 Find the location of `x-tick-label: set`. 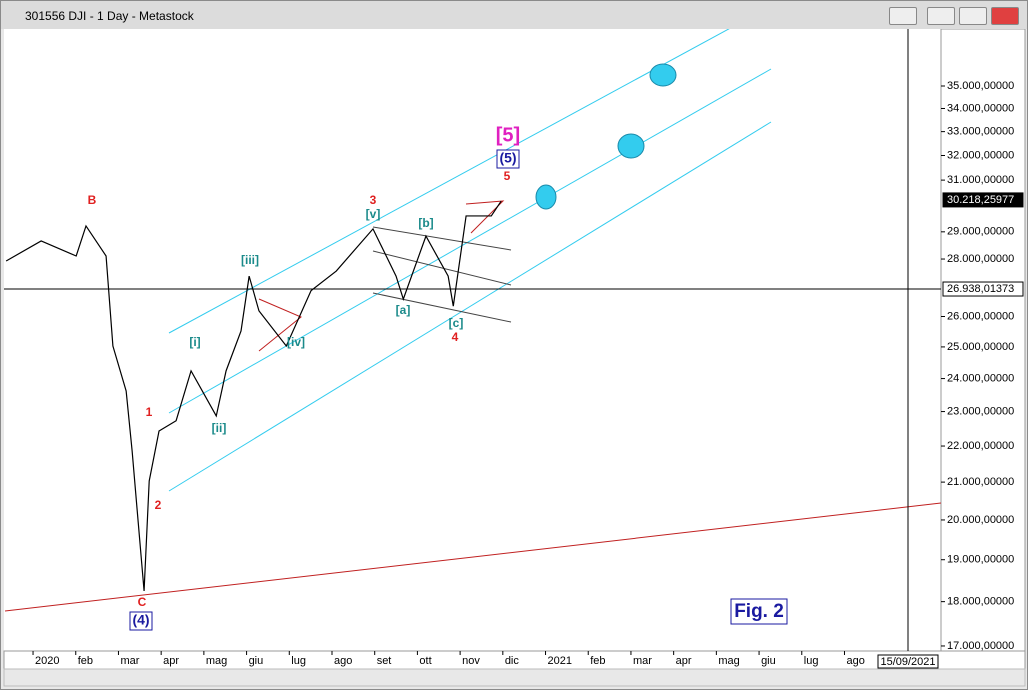

x-tick-label: set is located at coordinates (384, 661).